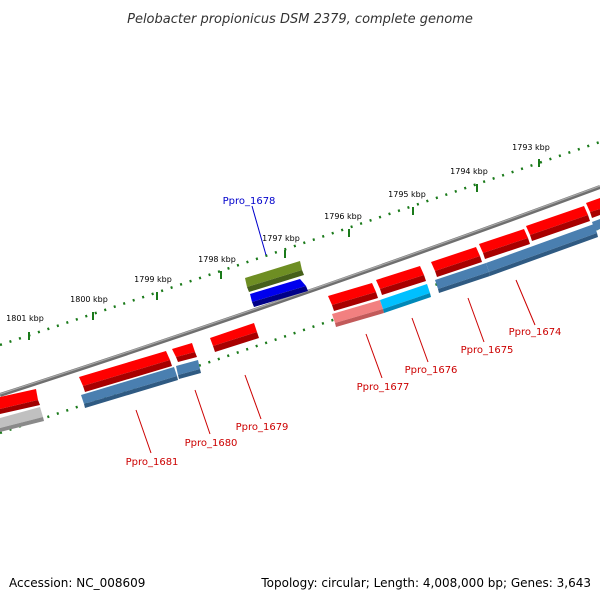  I want to click on feature-ppro-1676-cds, so click(405, 298).